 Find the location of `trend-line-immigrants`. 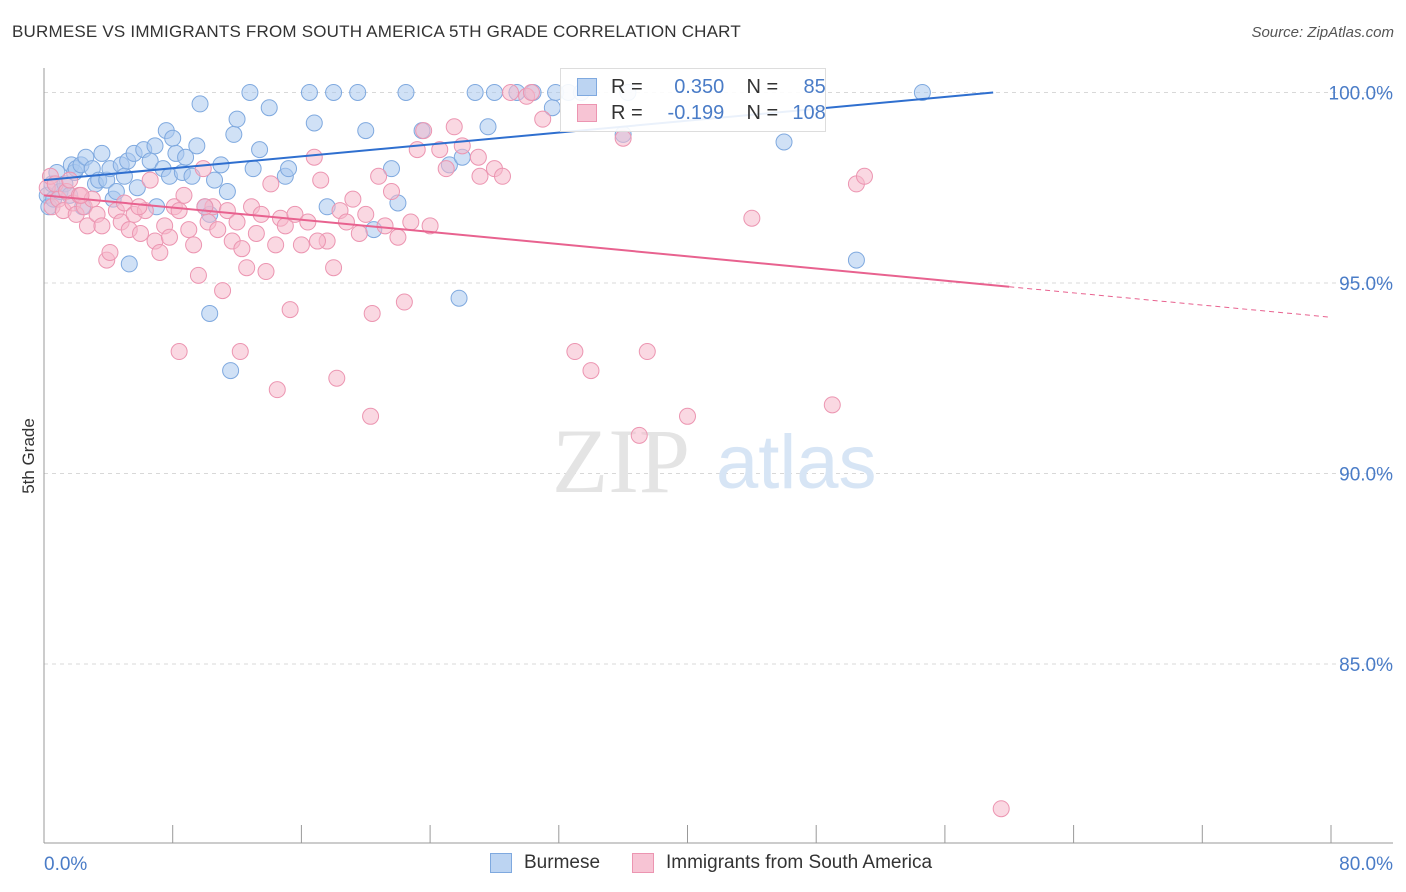

trend-line-immigrants is located at coordinates (526, 241).